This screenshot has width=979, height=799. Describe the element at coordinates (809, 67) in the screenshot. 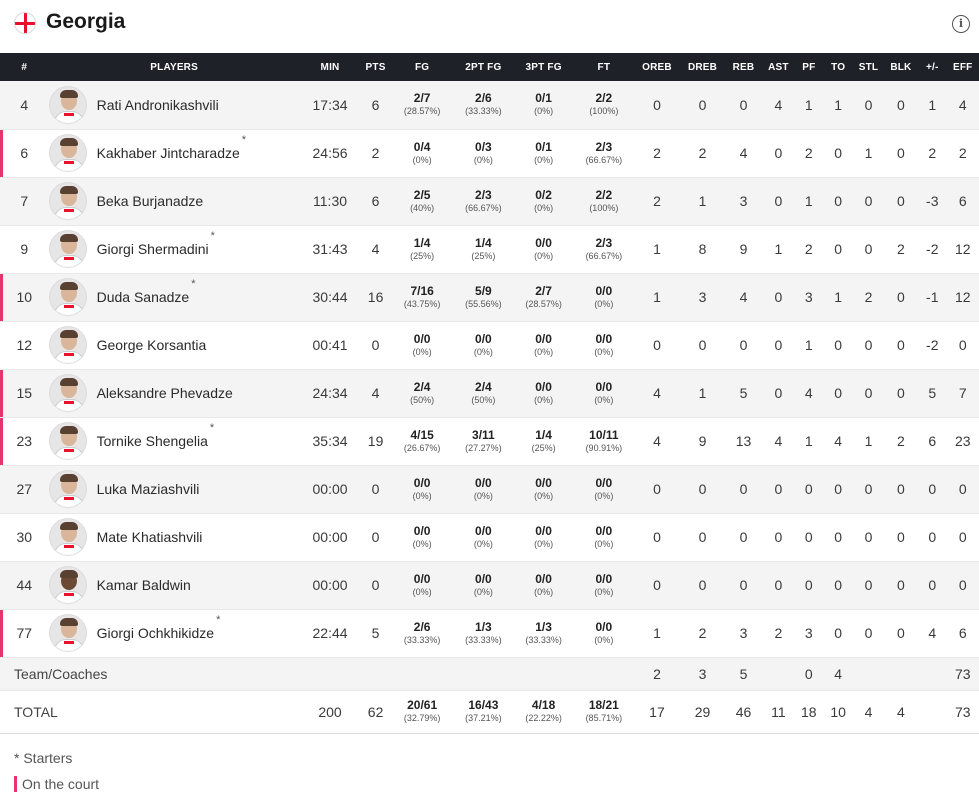

I see `column-header: PF` at that location.